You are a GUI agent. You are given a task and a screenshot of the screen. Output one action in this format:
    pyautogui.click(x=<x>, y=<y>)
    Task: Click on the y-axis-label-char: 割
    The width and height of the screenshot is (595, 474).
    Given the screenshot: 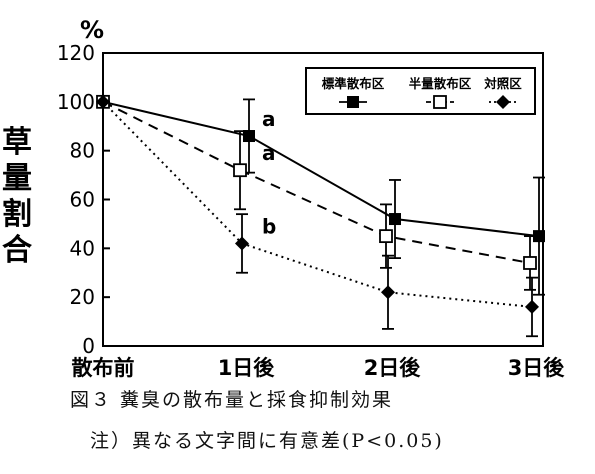 What is the action you would take?
    pyautogui.click(x=17, y=214)
    